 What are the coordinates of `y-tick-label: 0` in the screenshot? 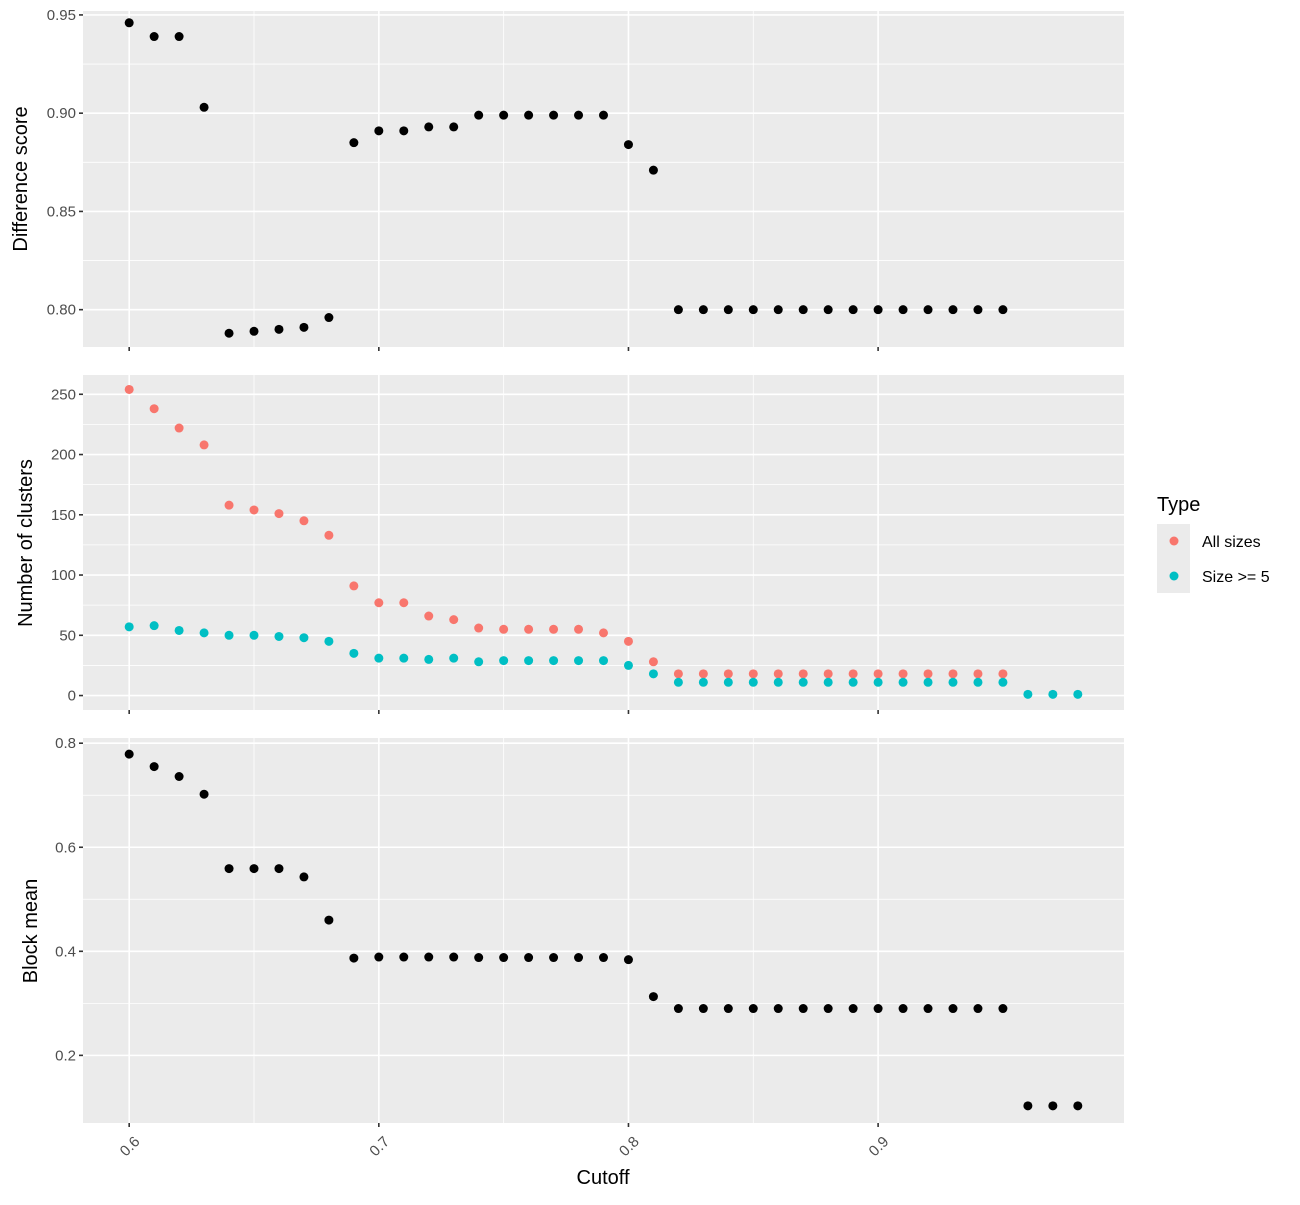 It's located at (72, 696).